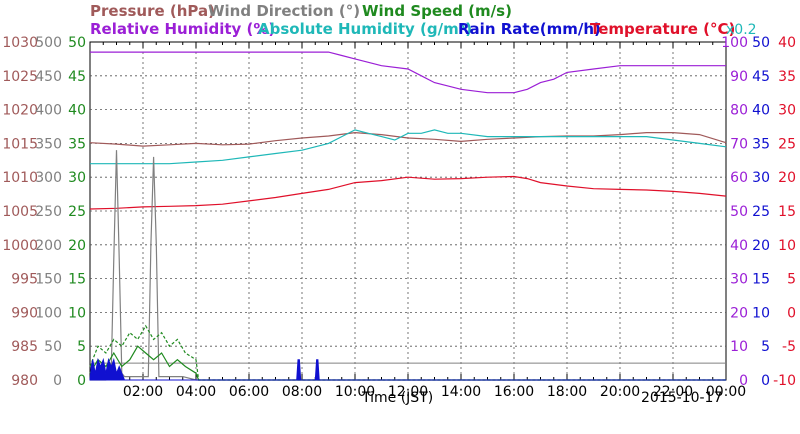 This screenshot has width=800, height=434. What do you see at coordinates (791, 280) in the screenshot?
I see `temperature-tick-label: 5` at bounding box center [791, 280].